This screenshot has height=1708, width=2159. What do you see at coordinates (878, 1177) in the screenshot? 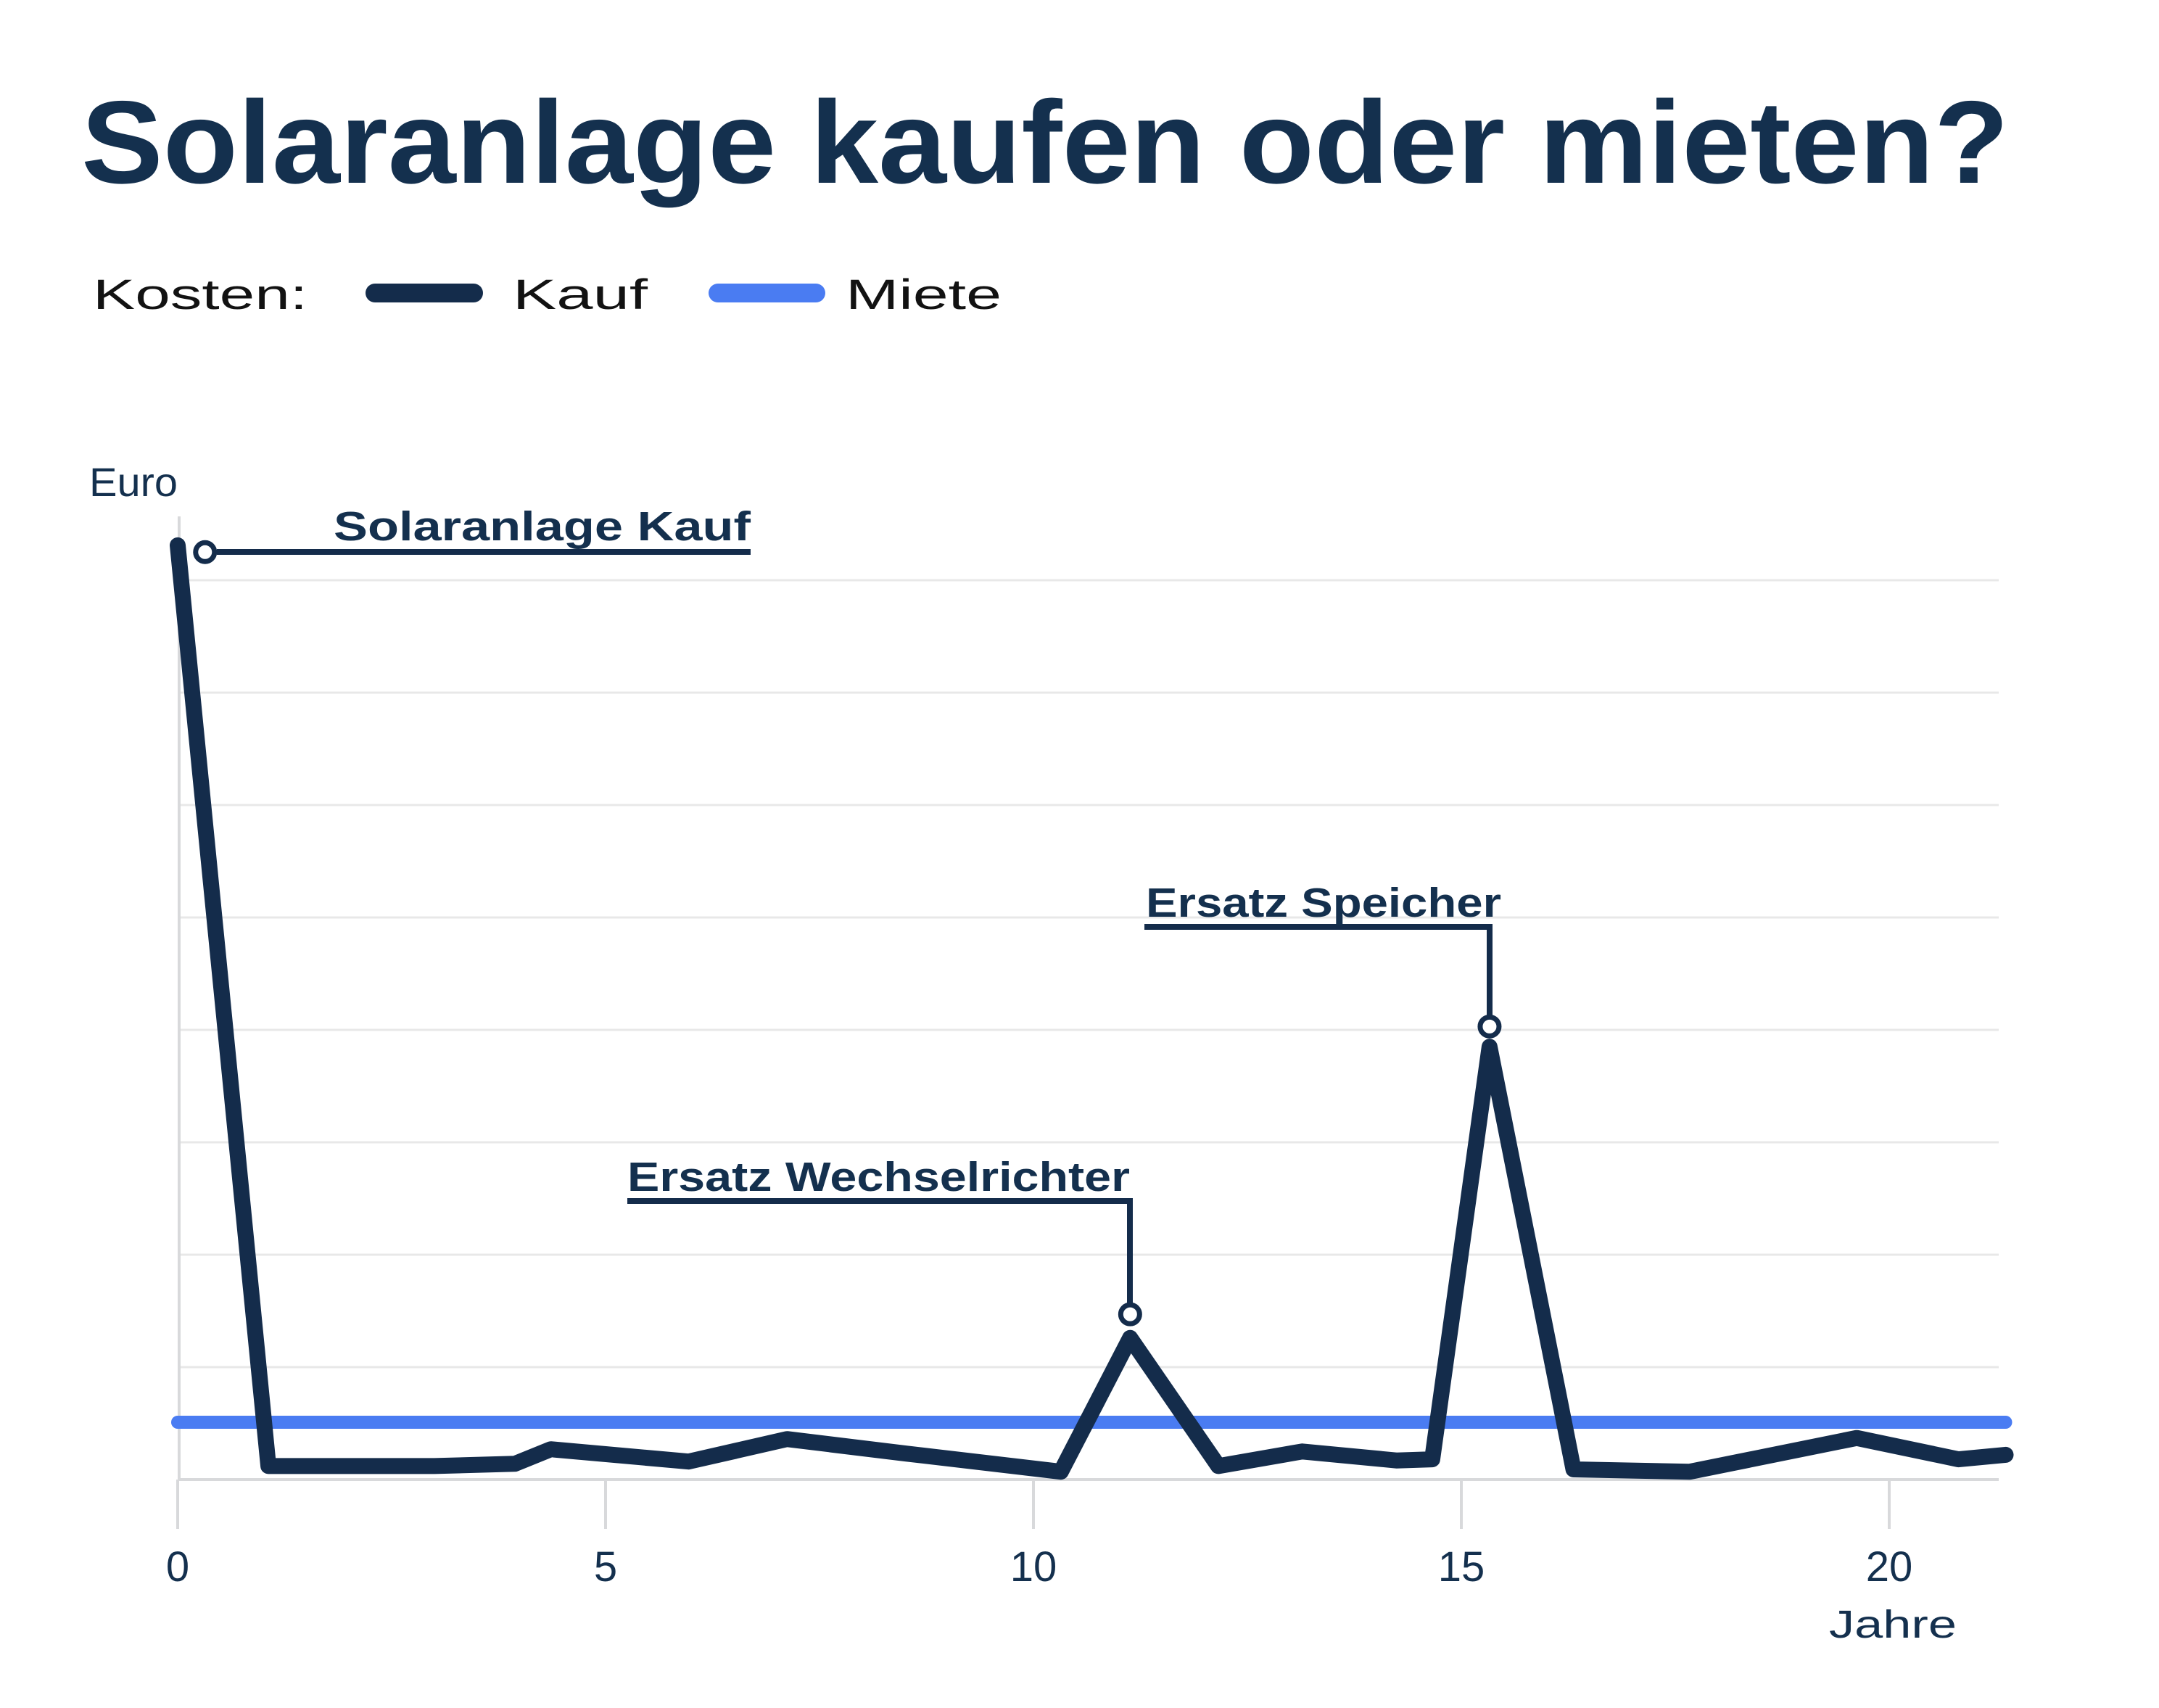
I see `annotation-label-inverter: Ersatz Wechselrichter` at bounding box center [878, 1177].